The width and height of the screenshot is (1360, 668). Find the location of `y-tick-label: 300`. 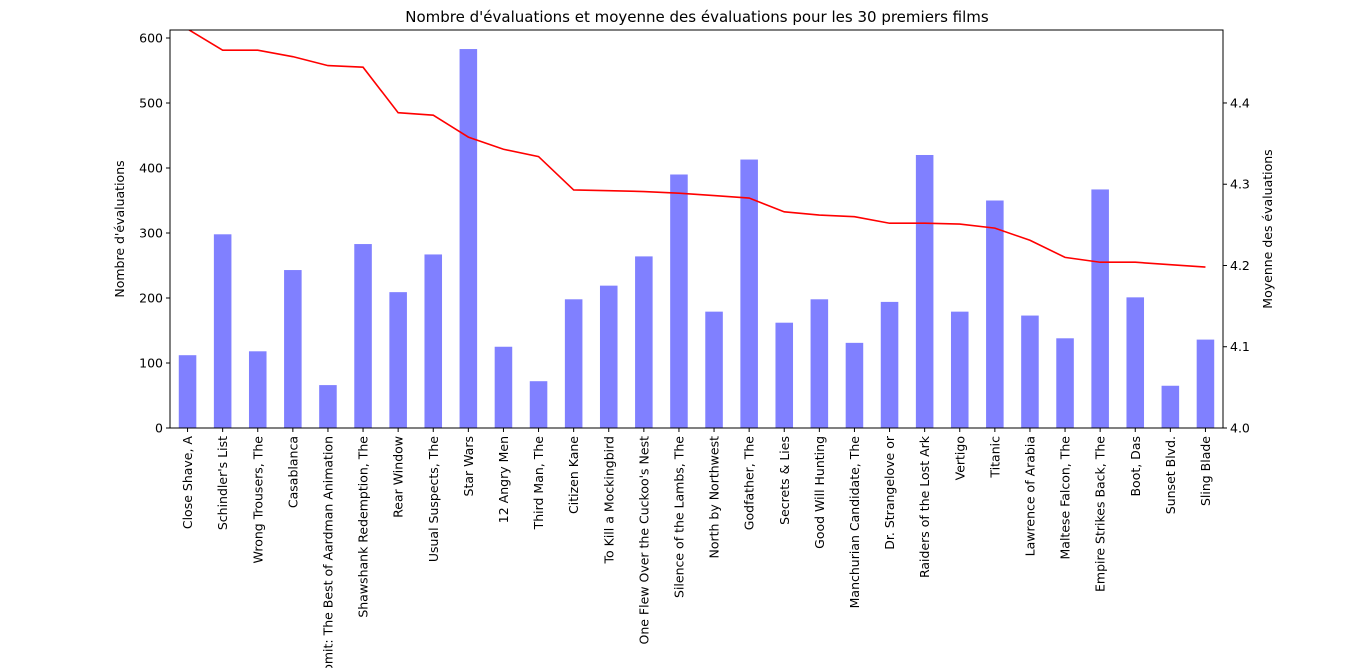

y-tick-label: 300 is located at coordinates (151, 232).